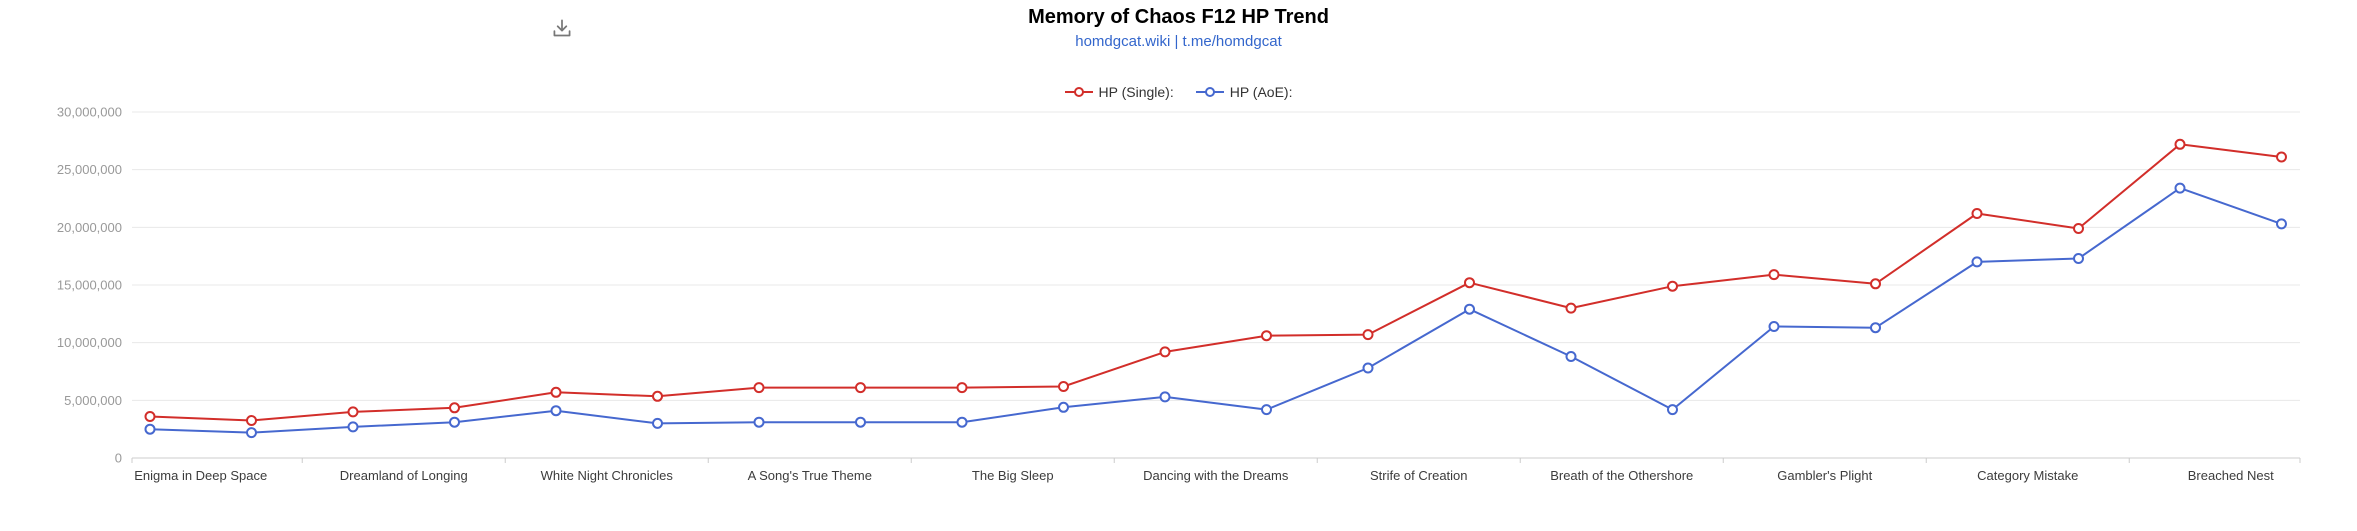  What do you see at coordinates (1824, 475) in the screenshot?
I see `svg-text: Gambler's Plight` at bounding box center [1824, 475].